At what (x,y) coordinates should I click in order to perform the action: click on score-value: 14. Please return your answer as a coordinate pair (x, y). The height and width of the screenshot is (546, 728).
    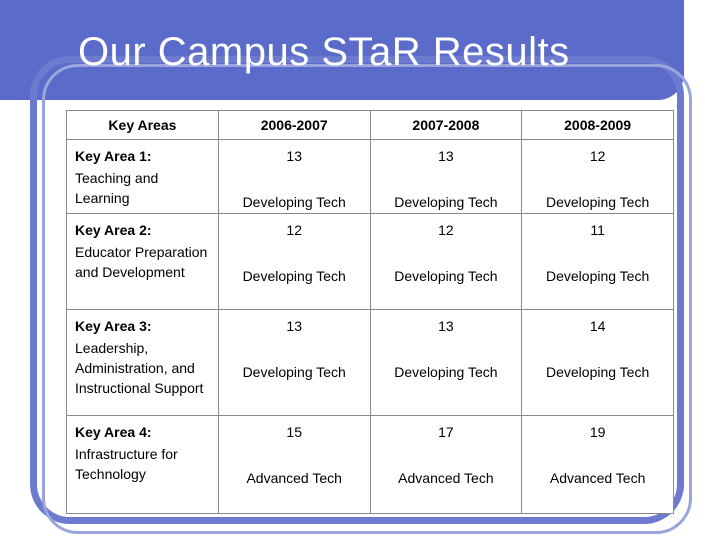
    Looking at the image, I should click on (597, 326).